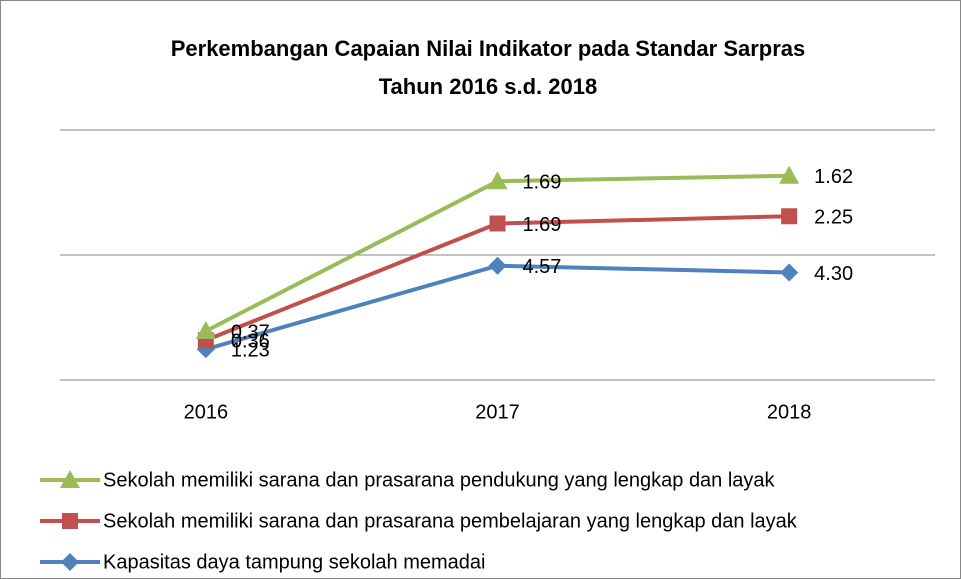 The height and width of the screenshot is (579, 961). Describe the element at coordinates (497, 412) in the screenshot. I see `x-tick-label: 2017` at that location.